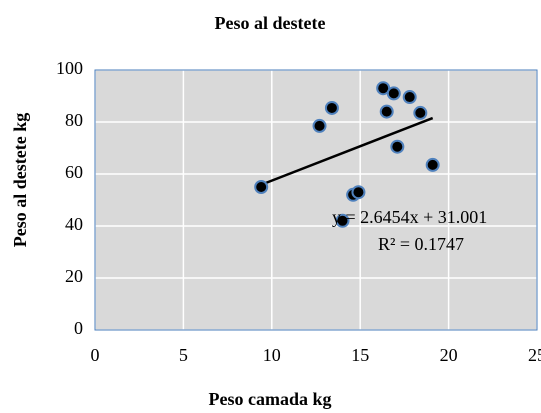 This screenshot has height=413, width=541. Describe the element at coordinates (534, 355) in the screenshot. I see `x-tick-label: 25` at that location.